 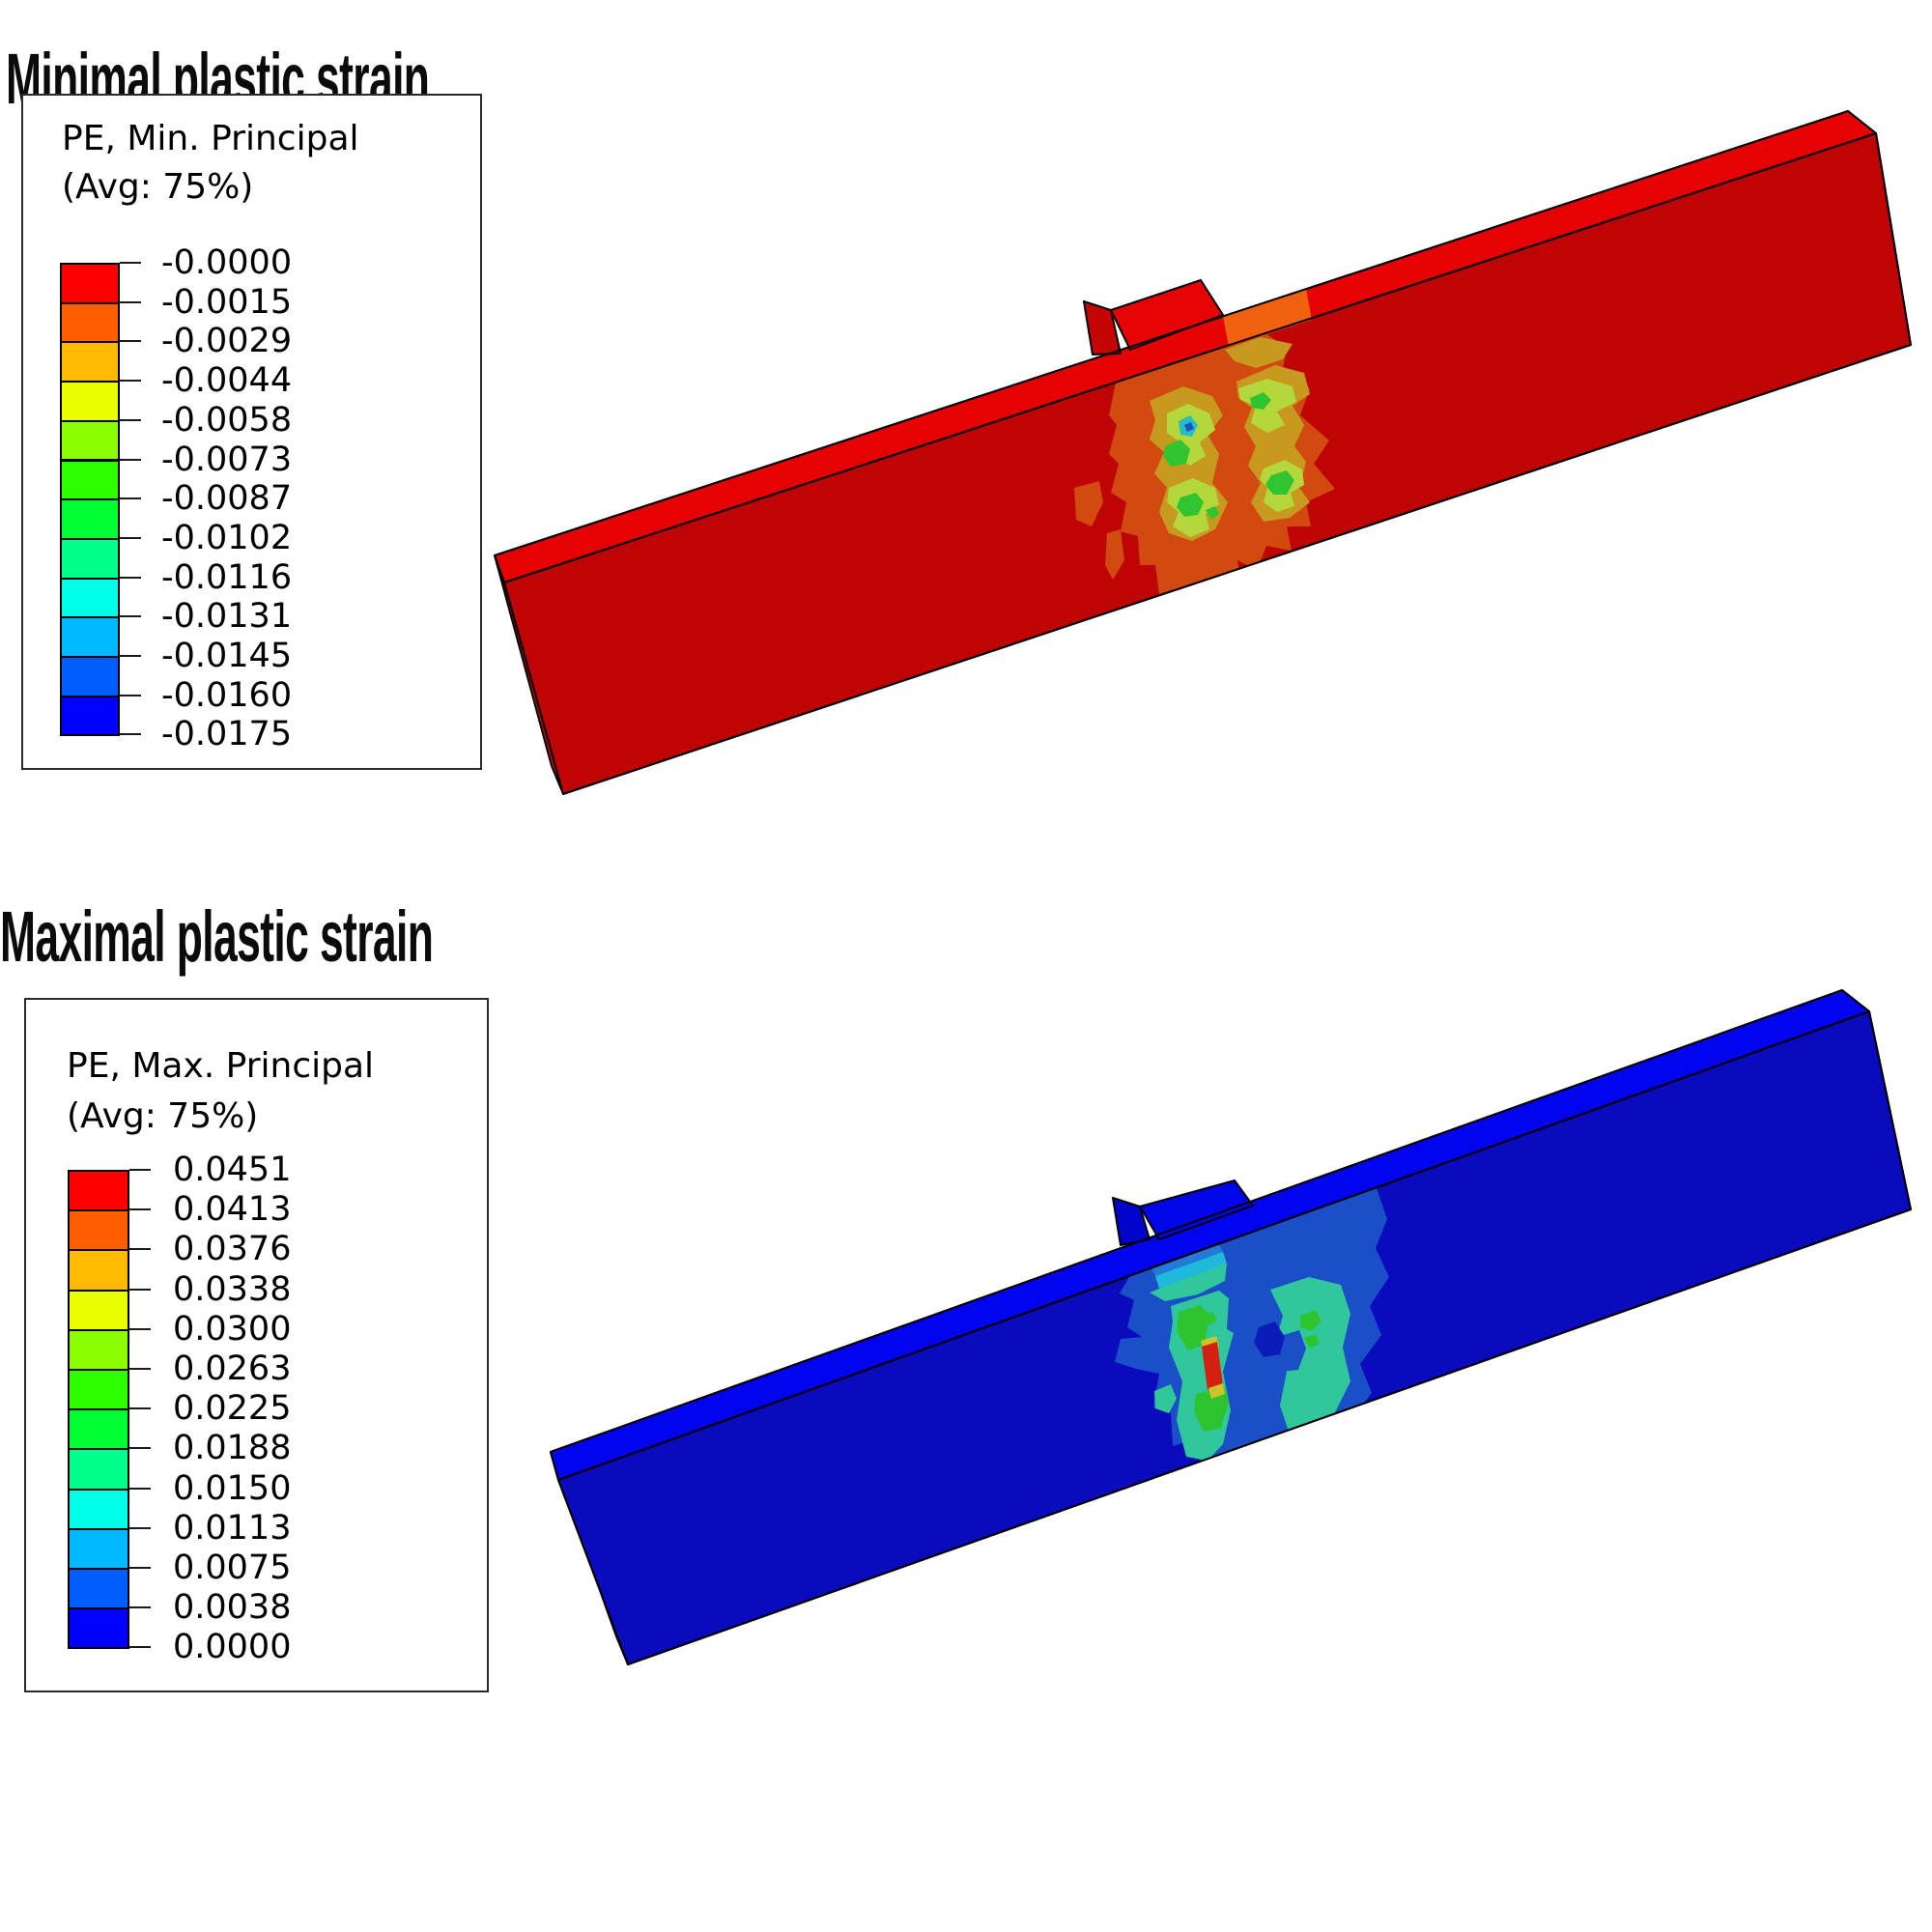 What do you see at coordinates (1267, 318) in the screenshot?
I see `contour-orange-topface` at bounding box center [1267, 318].